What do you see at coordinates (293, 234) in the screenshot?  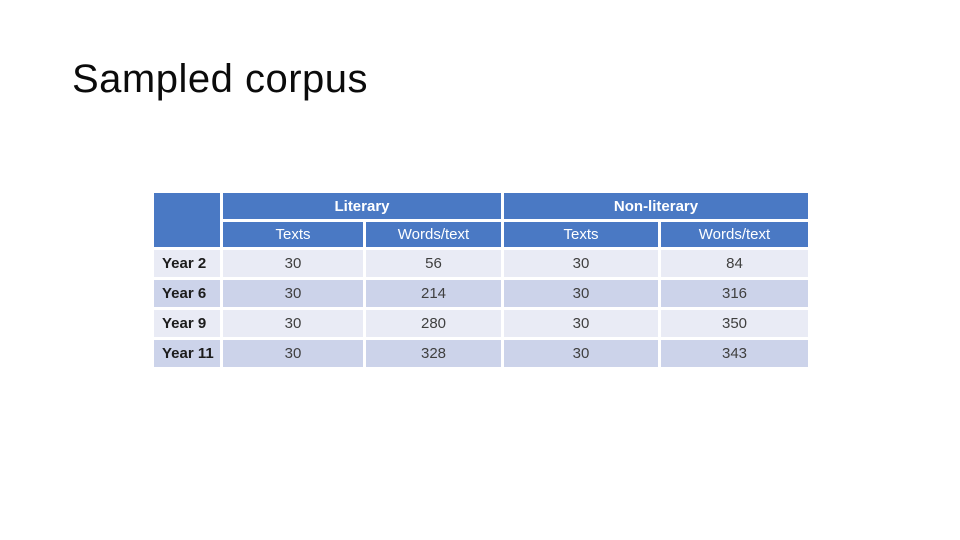 I see `col-header-literary-texts: Texts` at bounding box center [293, 234].